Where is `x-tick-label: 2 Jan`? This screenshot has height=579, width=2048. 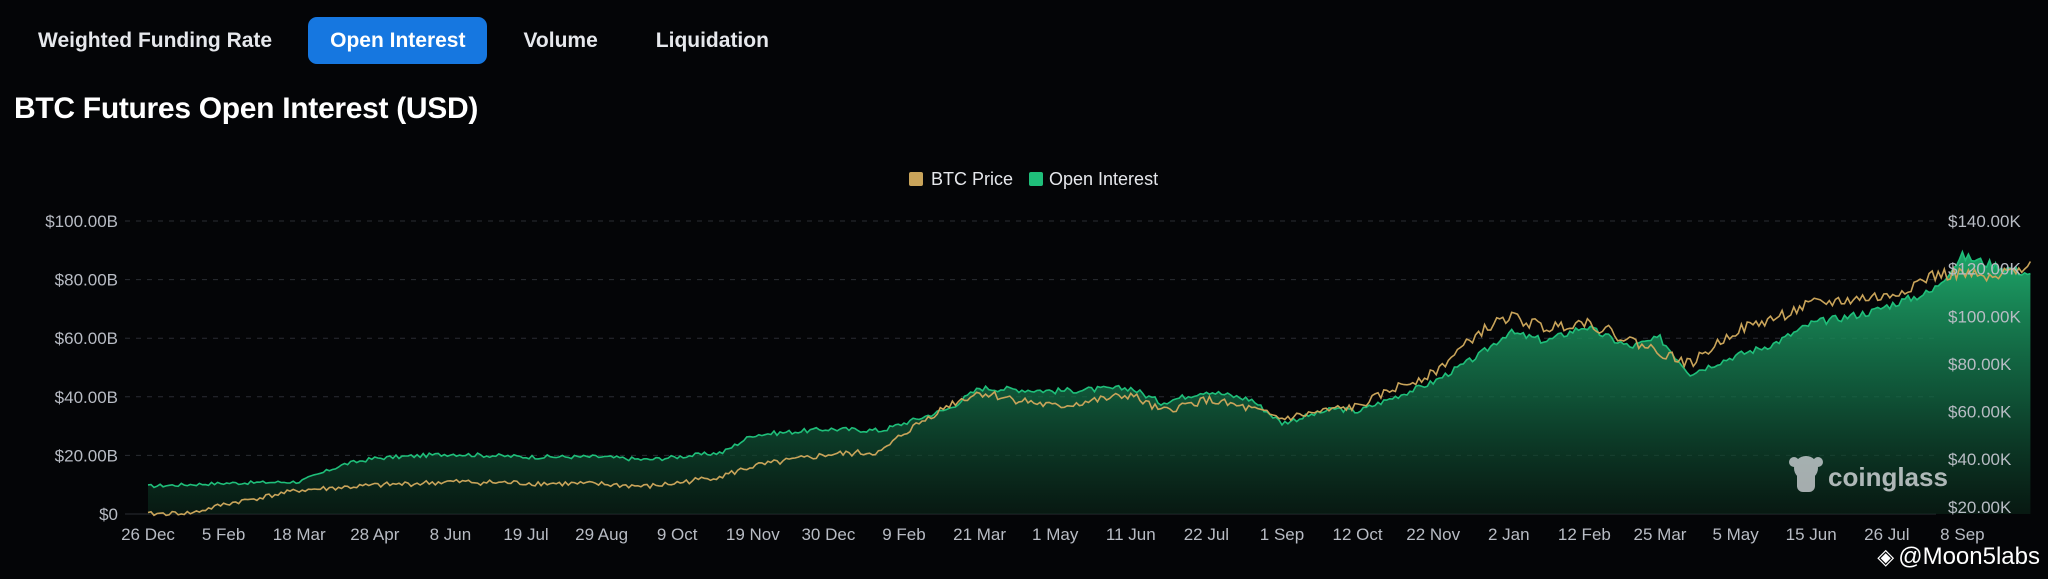 x-tick-label: 2 Jan is located at coordinates (1509, 534).